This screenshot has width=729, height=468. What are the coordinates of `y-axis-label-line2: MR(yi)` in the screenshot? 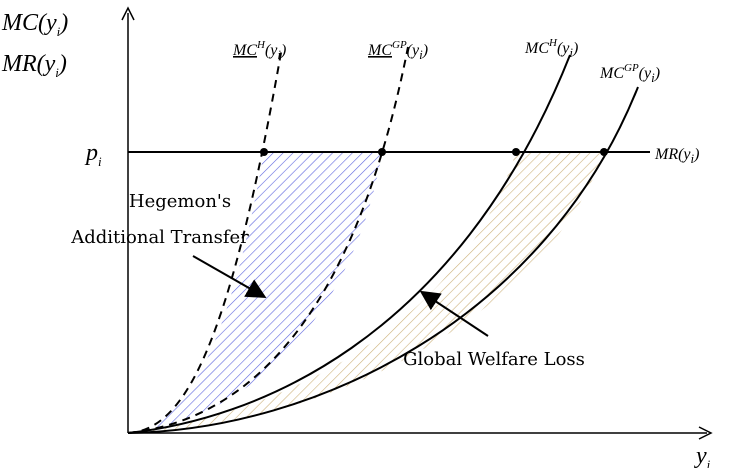 It's located at (34, 65).